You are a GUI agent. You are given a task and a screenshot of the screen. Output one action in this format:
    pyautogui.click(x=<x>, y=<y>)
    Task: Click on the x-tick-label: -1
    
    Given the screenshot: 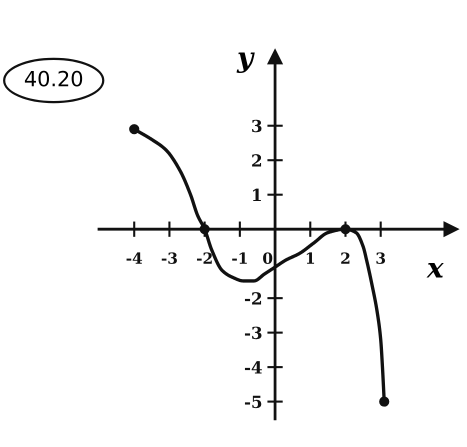 What is the action you would take?
    pyautogui.click(x=239, y=258)
    